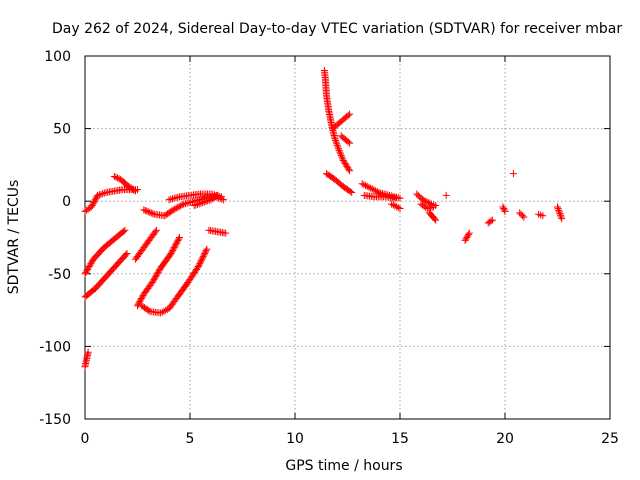 This screenshot has width=640, height=480. I want to click on series-arc3, so click(105, 252).